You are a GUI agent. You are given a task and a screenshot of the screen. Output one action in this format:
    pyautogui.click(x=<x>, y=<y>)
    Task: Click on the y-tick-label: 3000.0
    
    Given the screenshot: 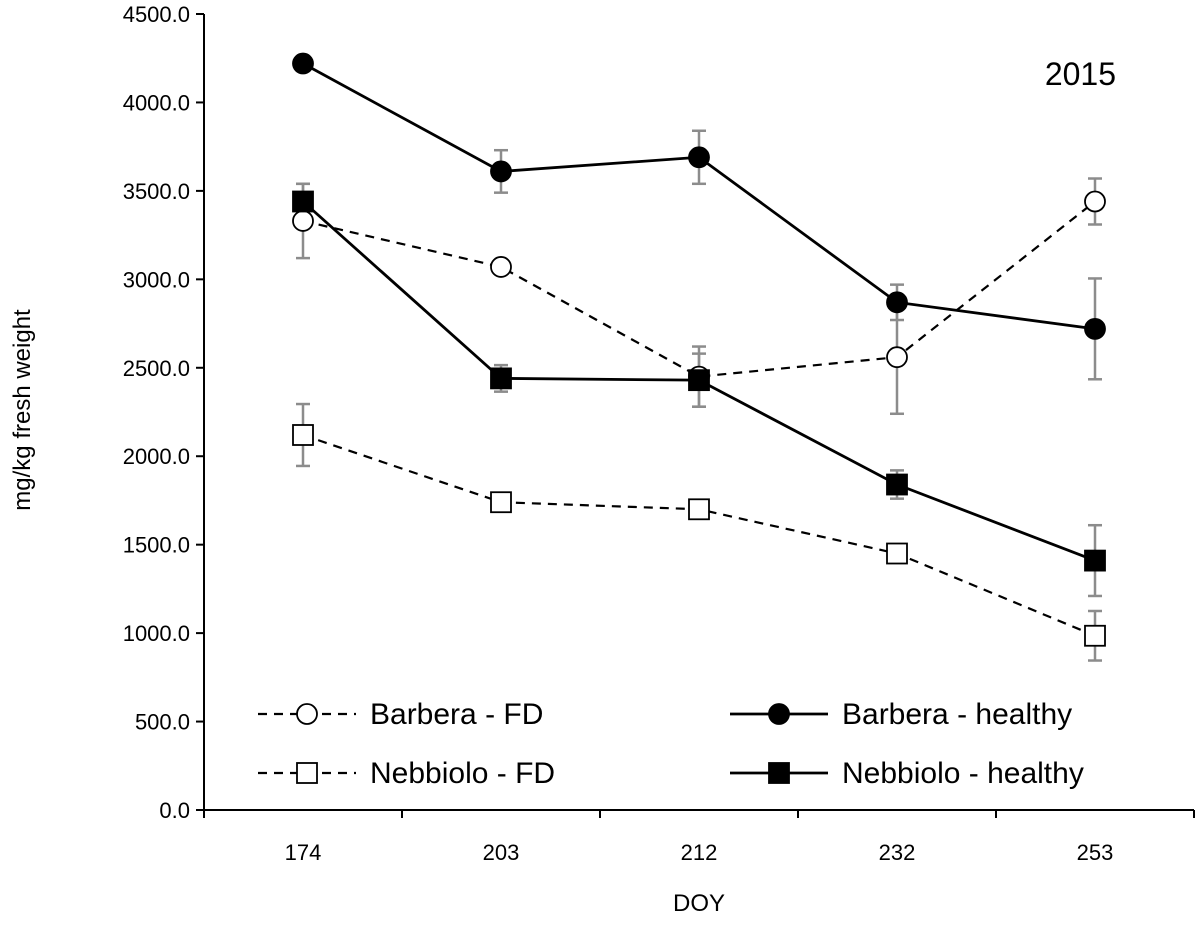 What is the action you would take?
    pyautogui.click(x=156, y=279)
    